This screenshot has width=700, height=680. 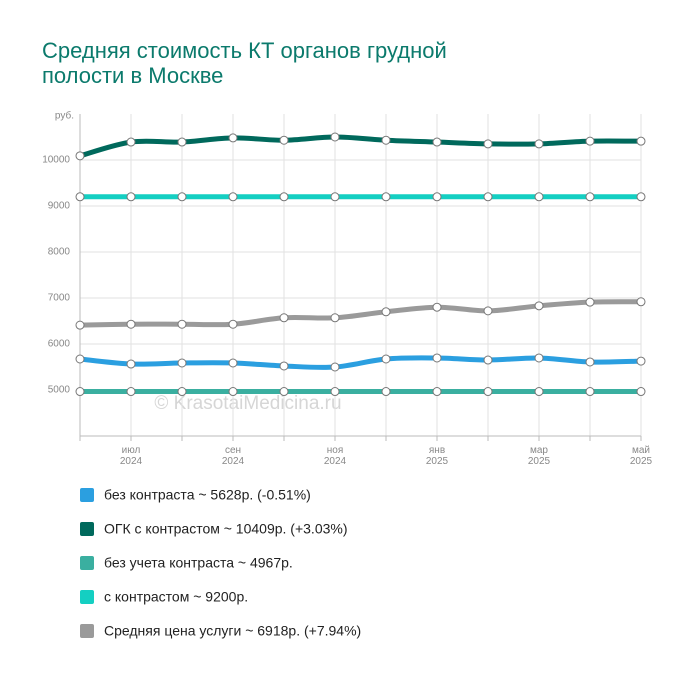 I want to click on y-tick-label: 9000, so click(x=59, y=206).